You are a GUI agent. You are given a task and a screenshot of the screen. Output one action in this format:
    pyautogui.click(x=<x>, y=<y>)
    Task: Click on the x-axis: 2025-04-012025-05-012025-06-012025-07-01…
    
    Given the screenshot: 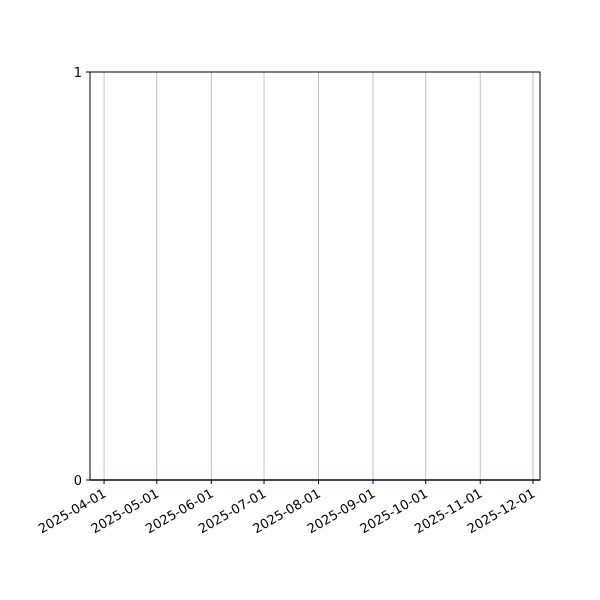 What is the action you would take?
    pyautogui.click(x=287, y=508)
    